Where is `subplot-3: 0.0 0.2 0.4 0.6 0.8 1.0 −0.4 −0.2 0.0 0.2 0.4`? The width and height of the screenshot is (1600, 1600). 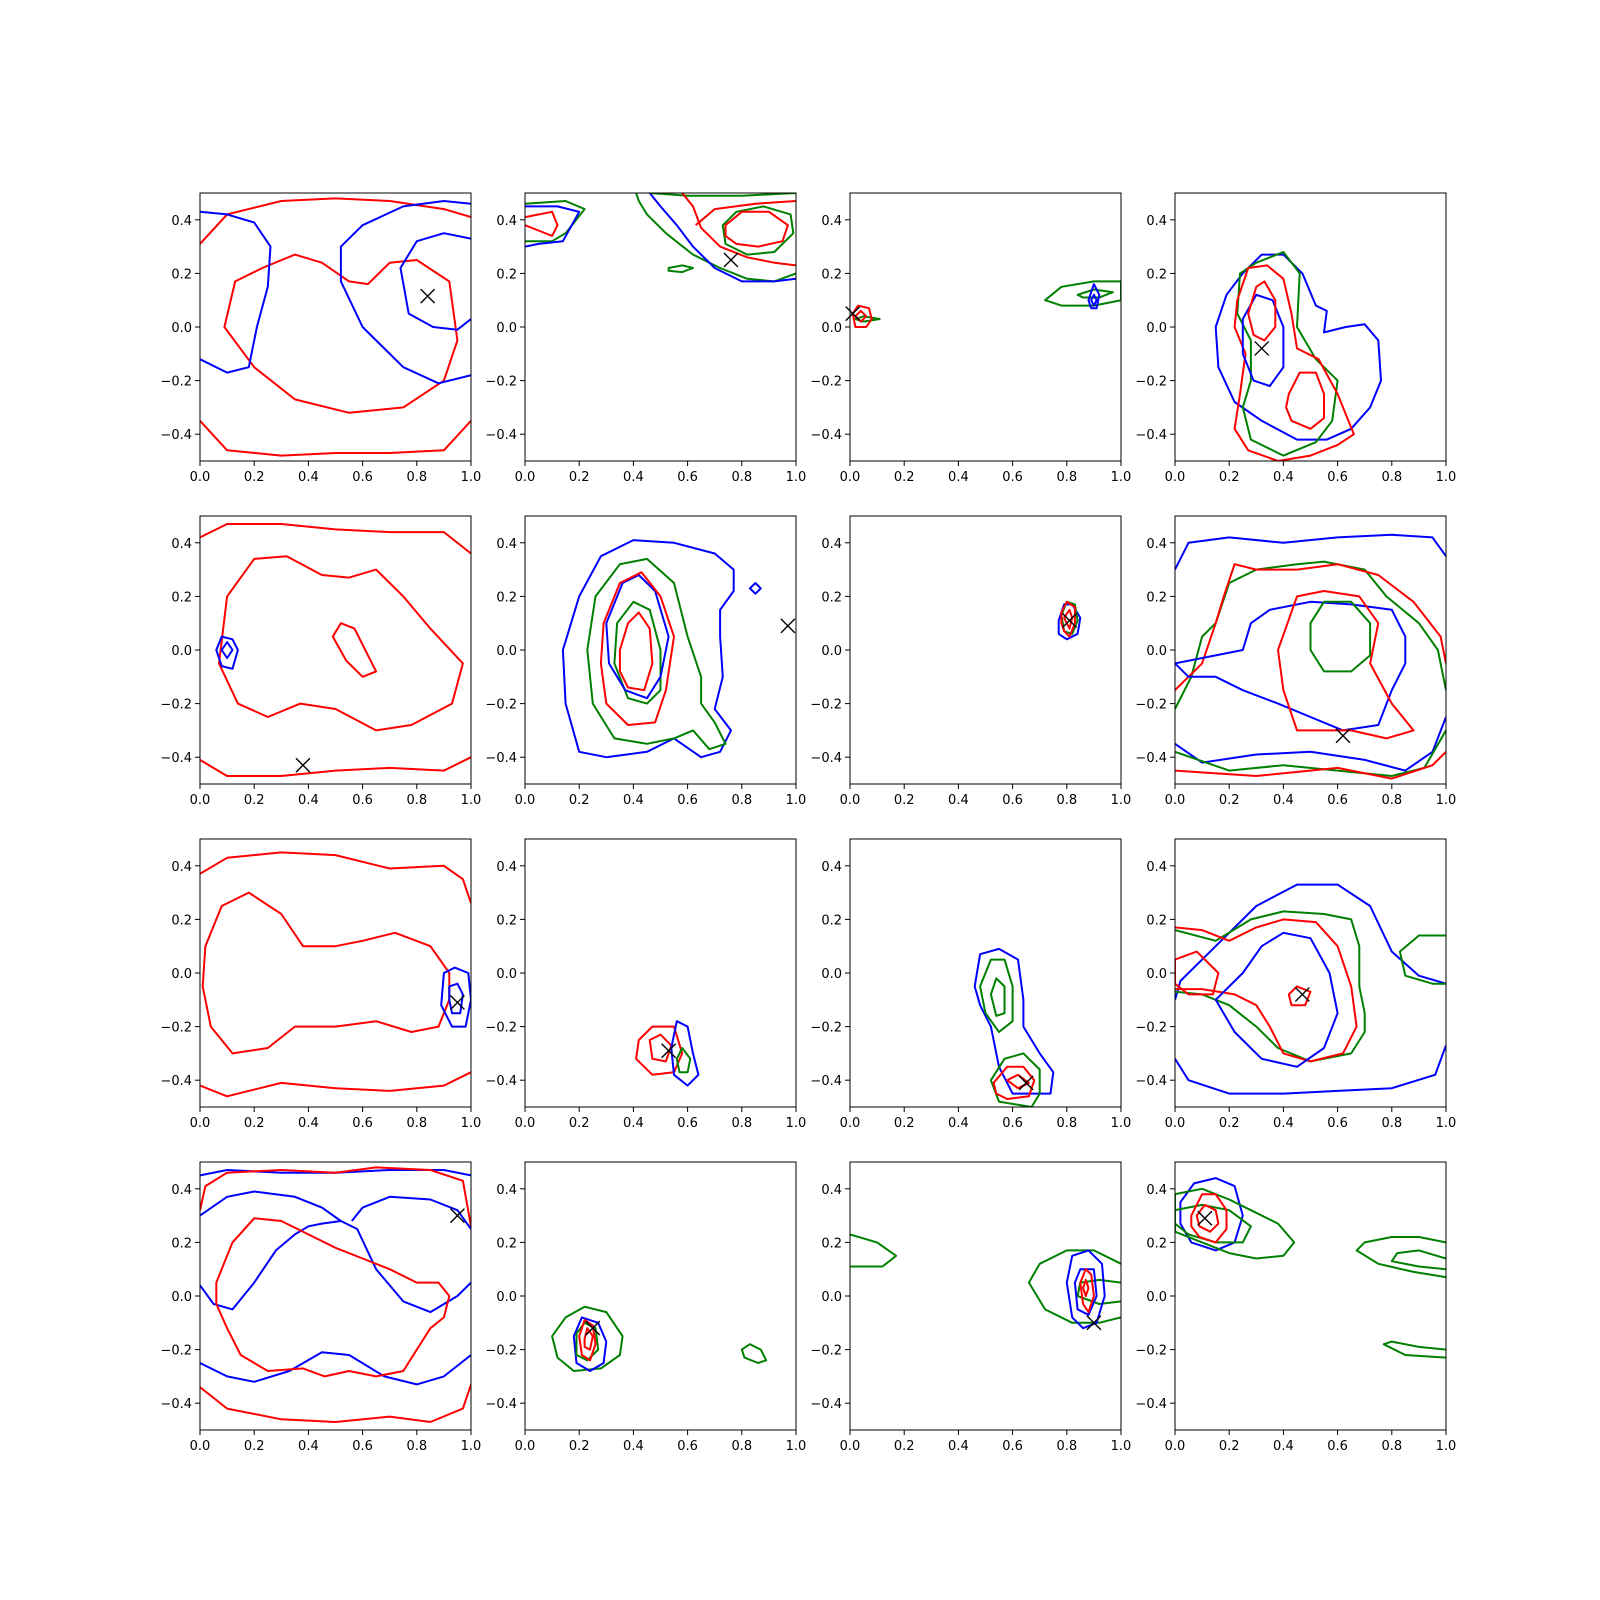 subplot-3: 0.0 0.2 0.4 0.6 0.8 1.0 −0.4 −0.2 0.0 0.2 0.4 is located at coordinates (970, 338).